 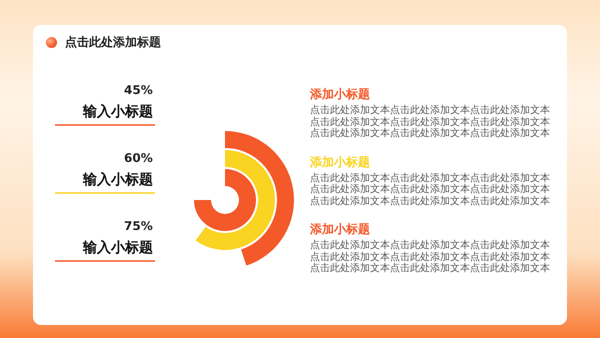 What do you see at coordinates (138, 158) in the screenshot?
I see `data-label: 60%` at bounding box center [138, 158].